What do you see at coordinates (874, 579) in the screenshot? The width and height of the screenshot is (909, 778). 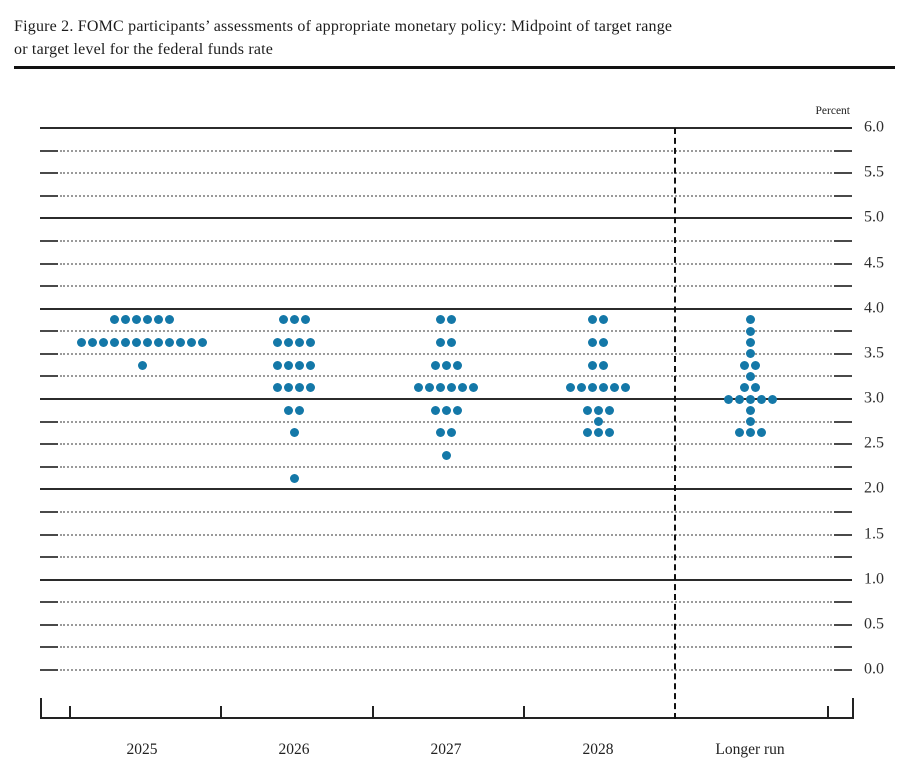 I see `y-axis-label: 1.0` at bounding box center [874, 579].